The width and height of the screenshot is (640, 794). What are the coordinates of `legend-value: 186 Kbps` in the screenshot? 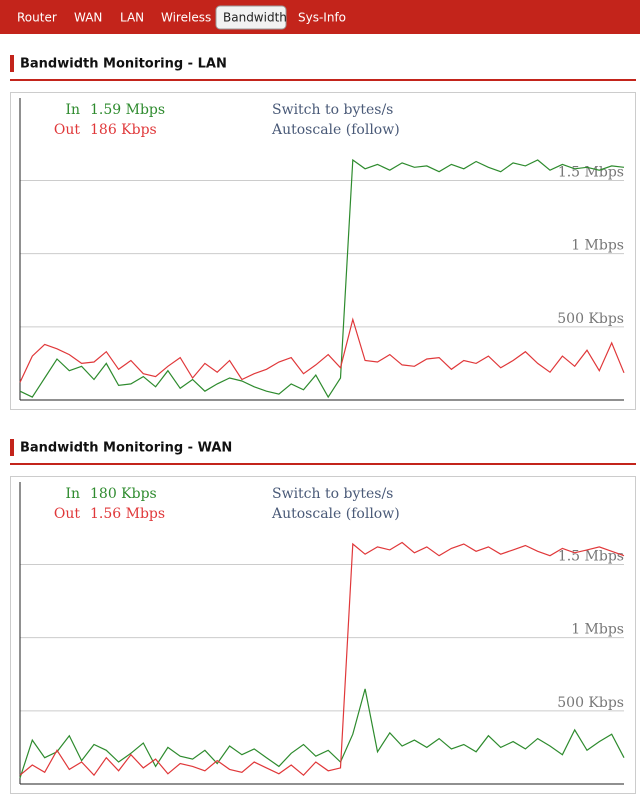 It's located at (123, 130).